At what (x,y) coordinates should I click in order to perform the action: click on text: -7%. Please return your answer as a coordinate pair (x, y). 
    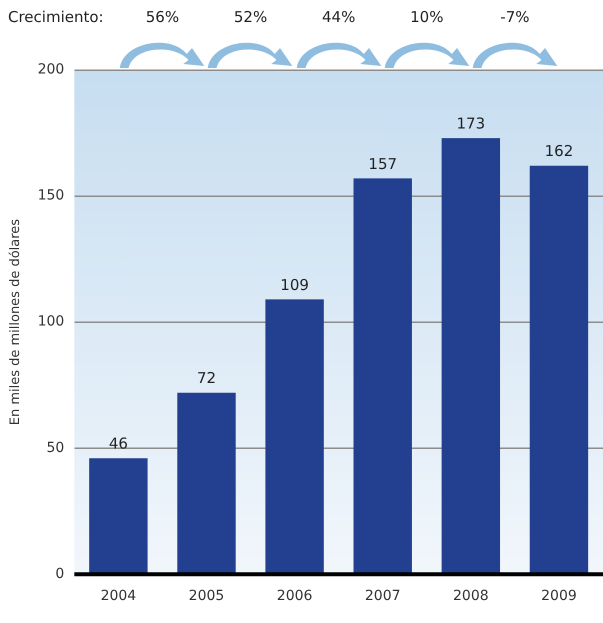
    Looking at the image, I should click on (515, 17).